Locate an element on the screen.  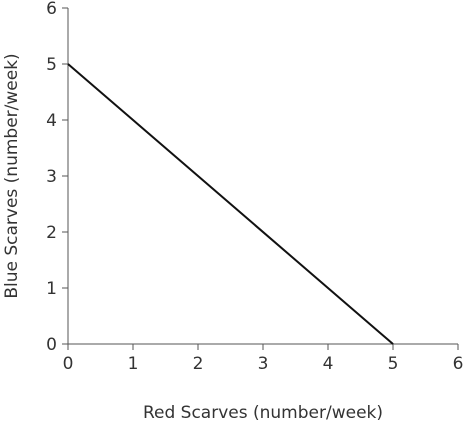
x-ticks: 0 1 2 3 4 5 6 is located at coordinates (263, 359).